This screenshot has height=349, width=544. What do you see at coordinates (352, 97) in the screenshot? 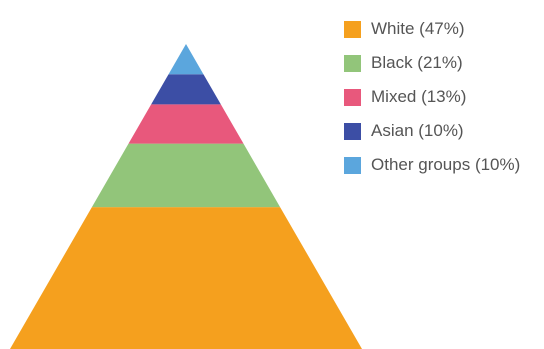
I see `legend-swatch-mixed` at bounding box center [352, 97].